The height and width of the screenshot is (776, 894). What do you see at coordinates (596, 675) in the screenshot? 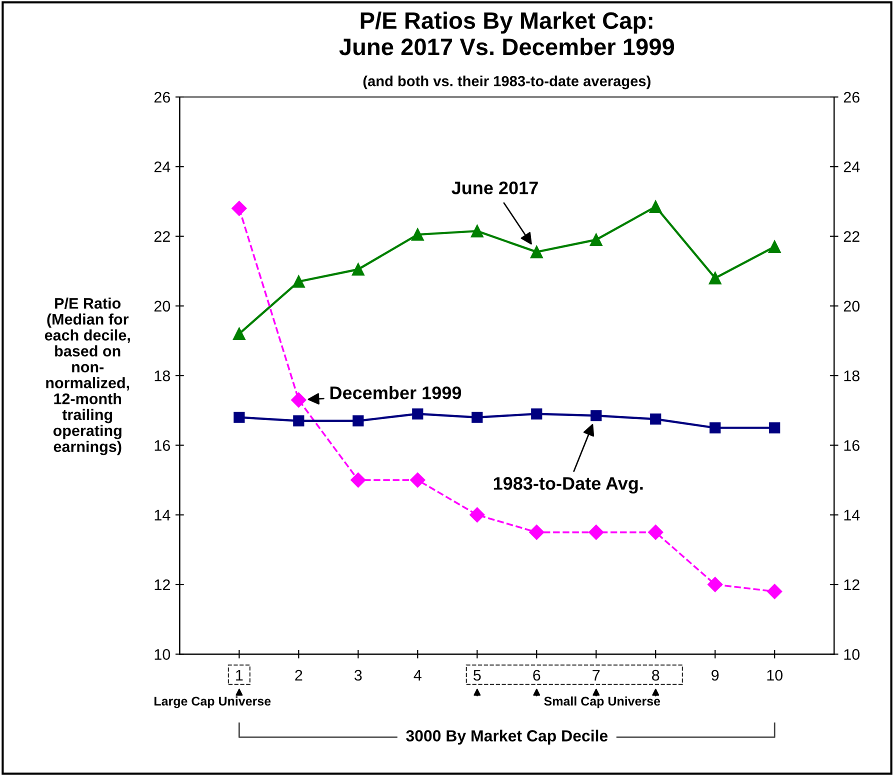
I see `x-tick-label: 7` at bounding box center [596, 675].